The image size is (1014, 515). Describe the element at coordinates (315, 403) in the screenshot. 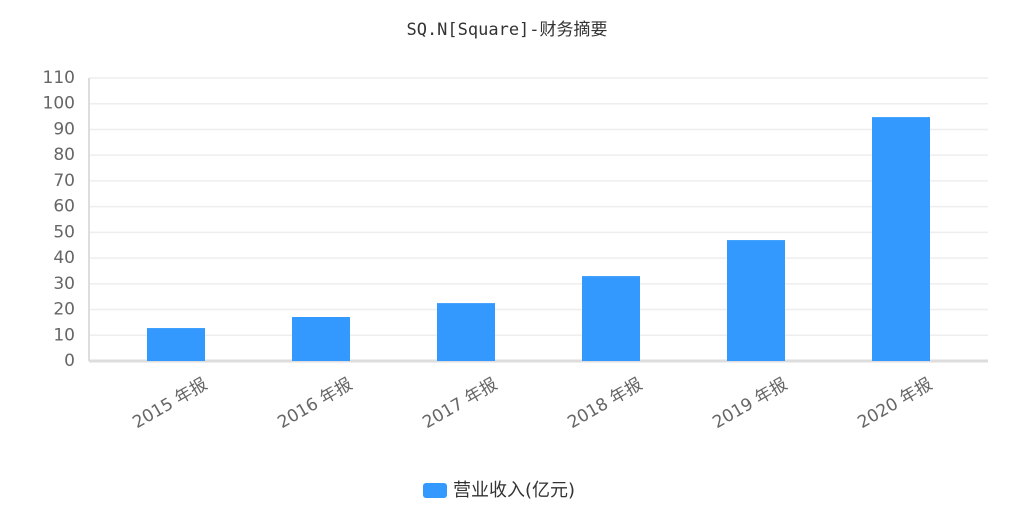

I see `x-tick-label: 2016 年报` at that location.